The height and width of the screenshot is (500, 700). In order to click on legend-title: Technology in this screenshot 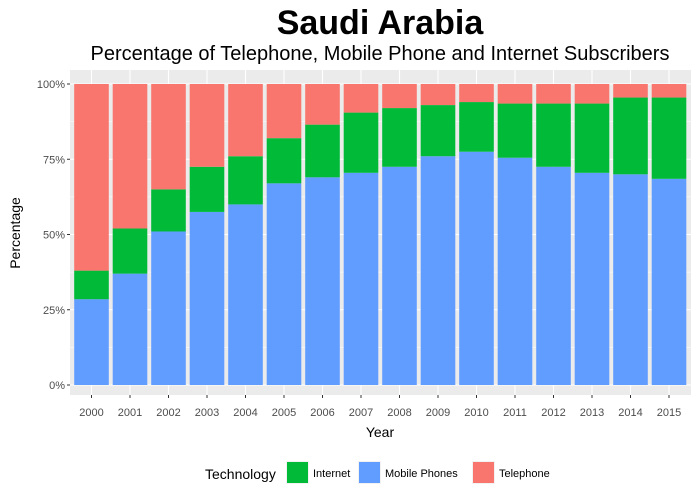, I will do `click(240, 474)`.